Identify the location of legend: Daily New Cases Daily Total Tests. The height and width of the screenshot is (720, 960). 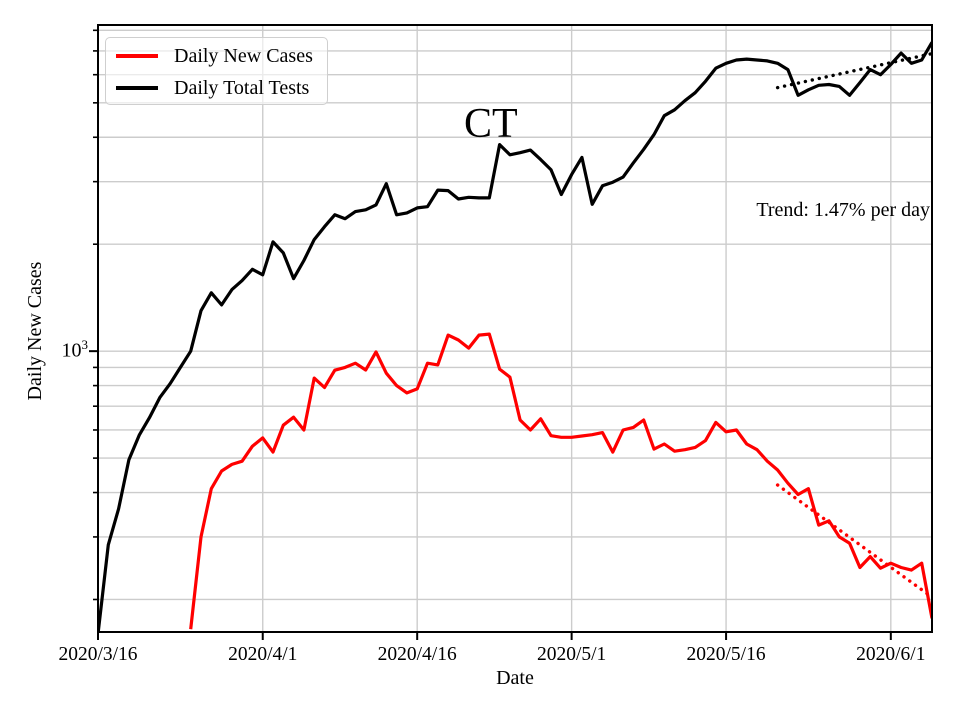
(216, 71).